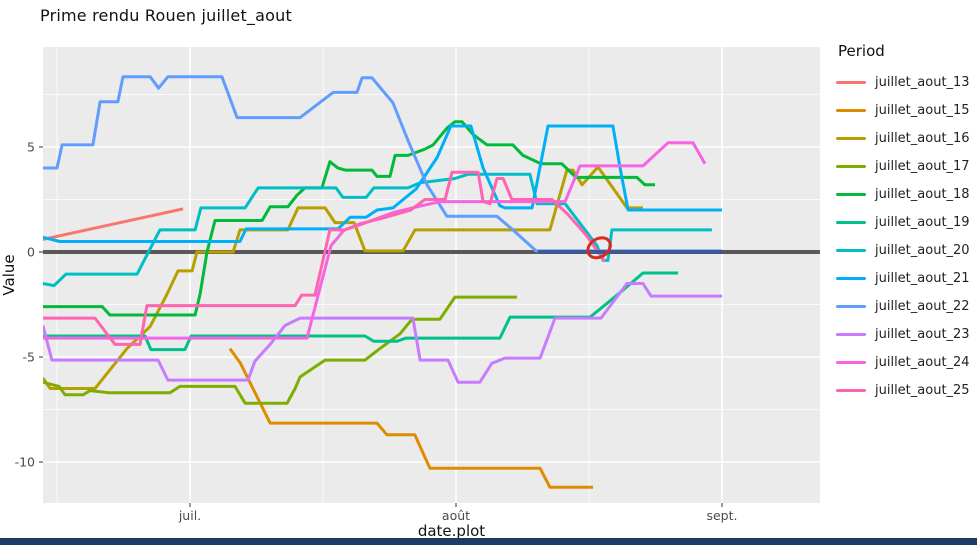 The image size is (977, 545). I want to click on x-tick-label: juil., so click(189, 515).